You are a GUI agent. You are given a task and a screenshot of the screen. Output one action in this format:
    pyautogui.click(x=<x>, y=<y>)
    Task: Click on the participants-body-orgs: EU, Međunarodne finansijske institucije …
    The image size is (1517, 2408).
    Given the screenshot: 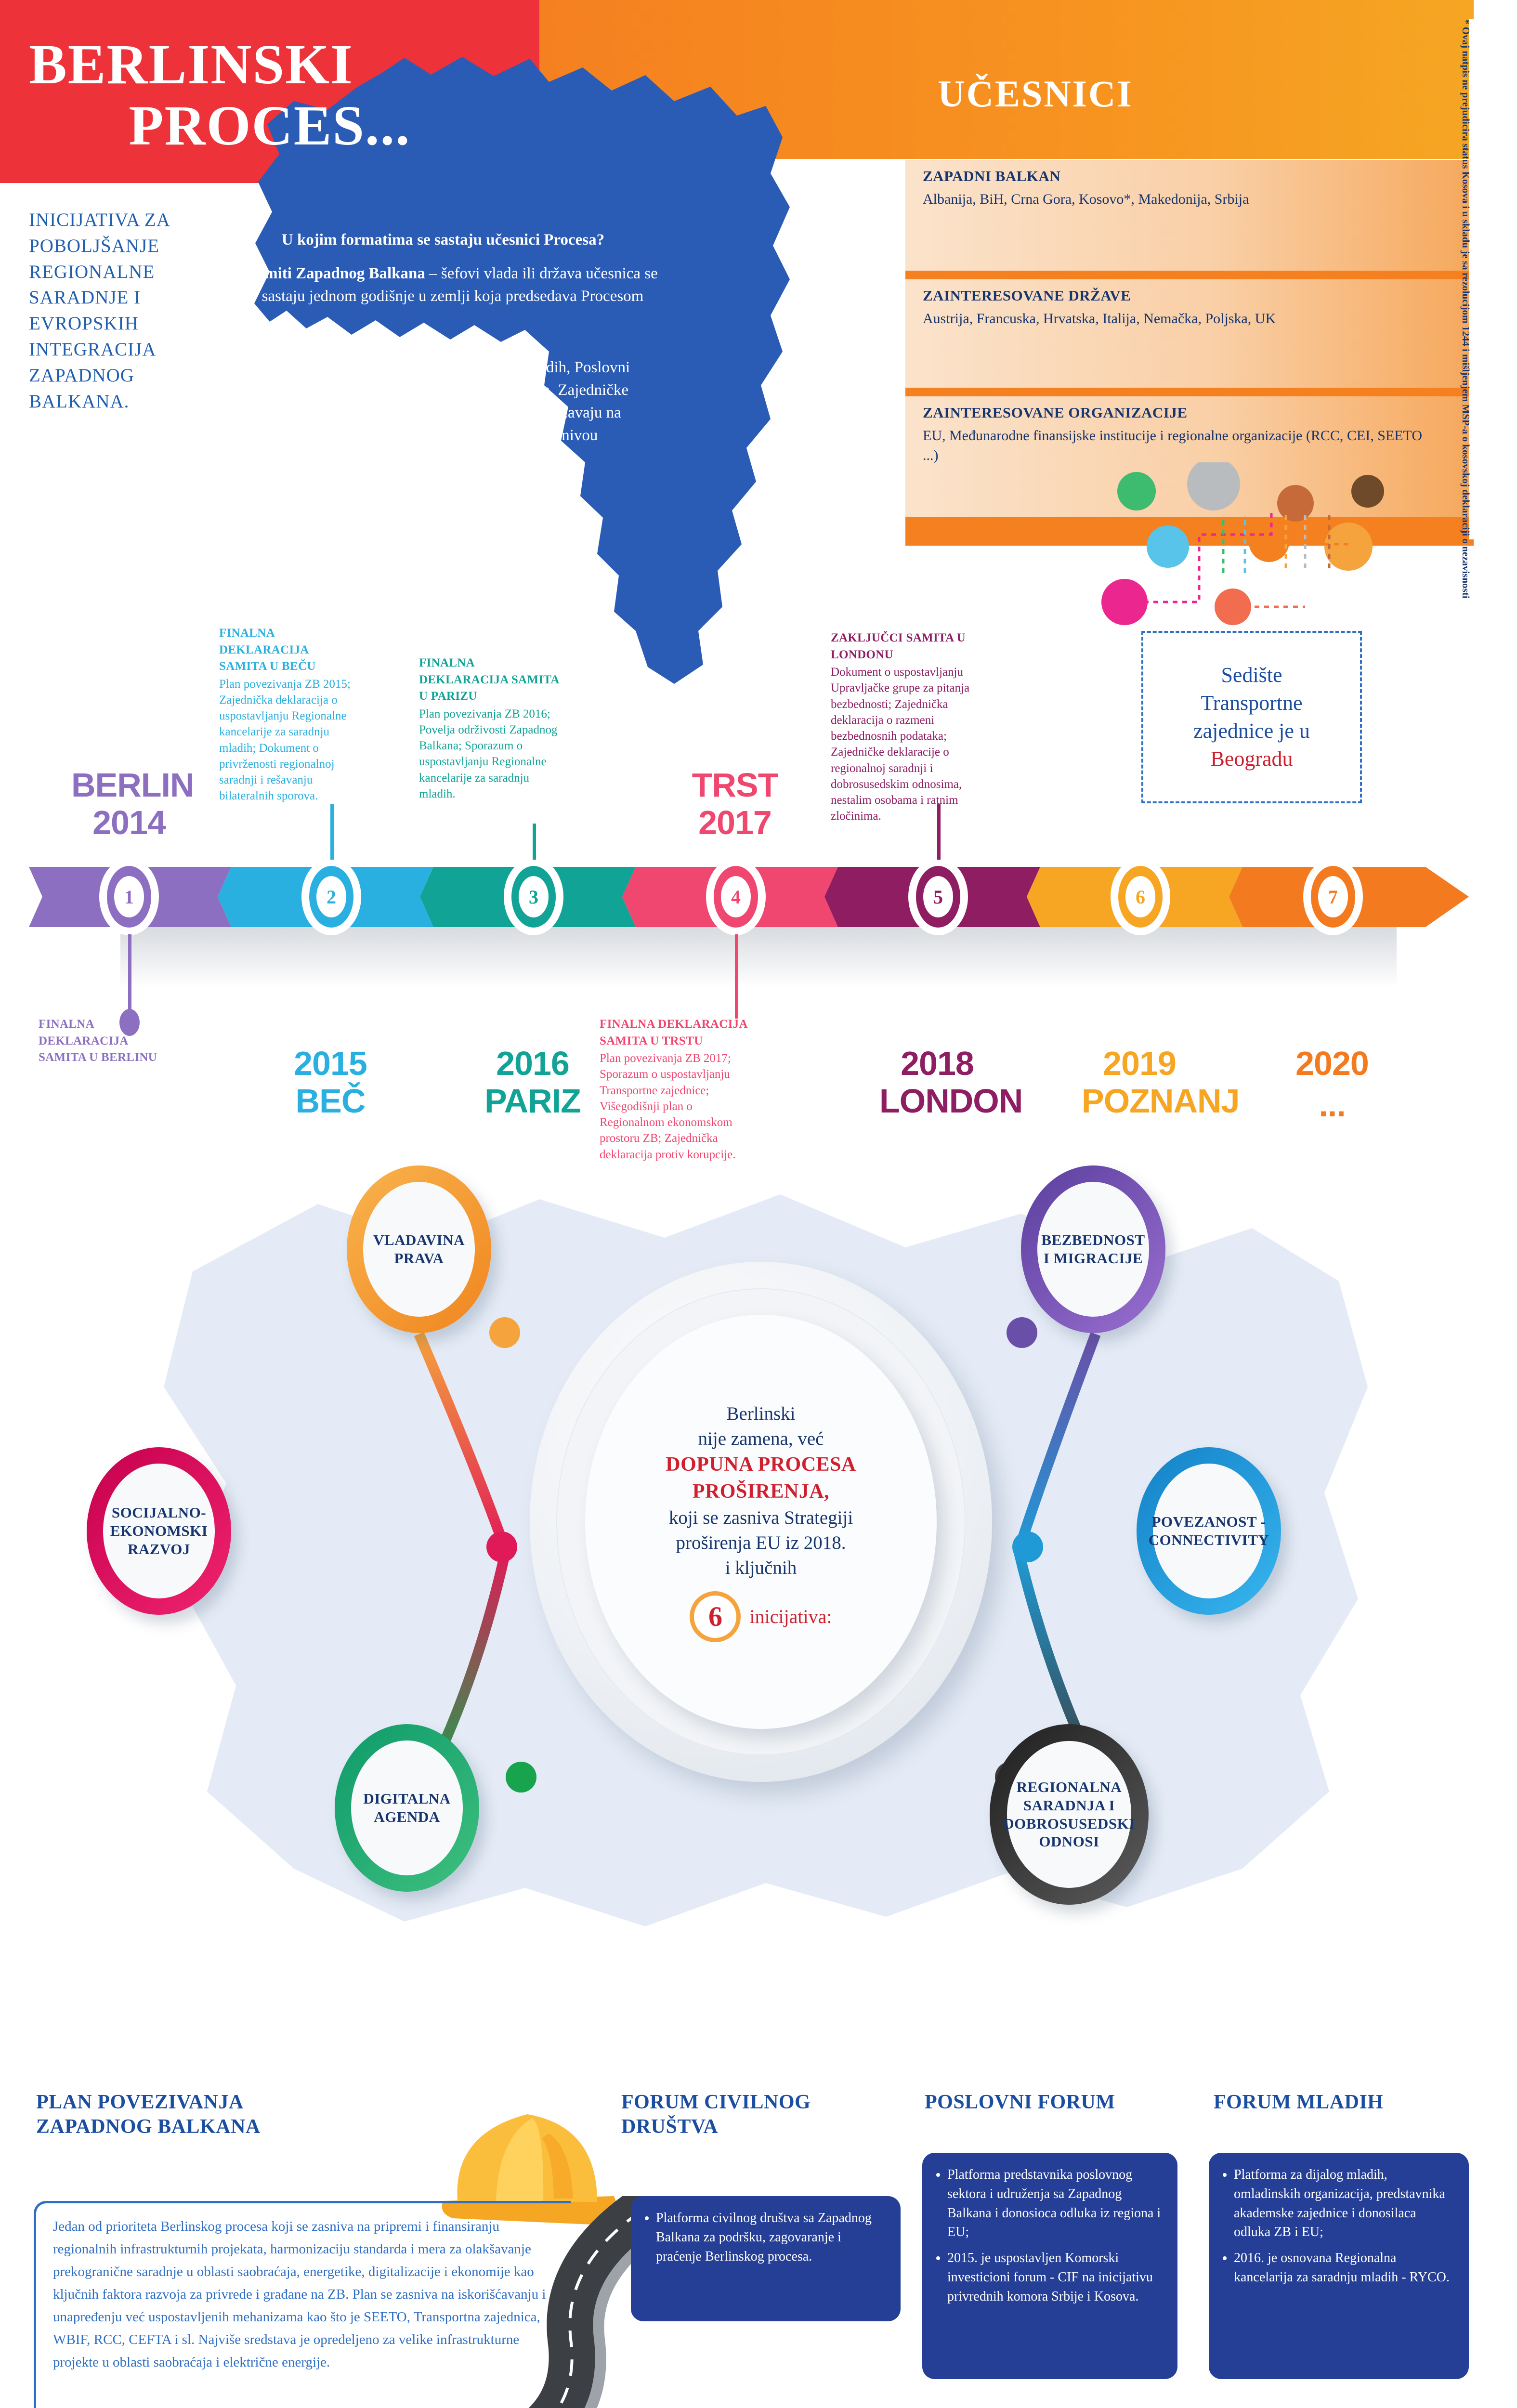 What is the action you would take?
    pyautogui.click(x=1172, y=445)
    